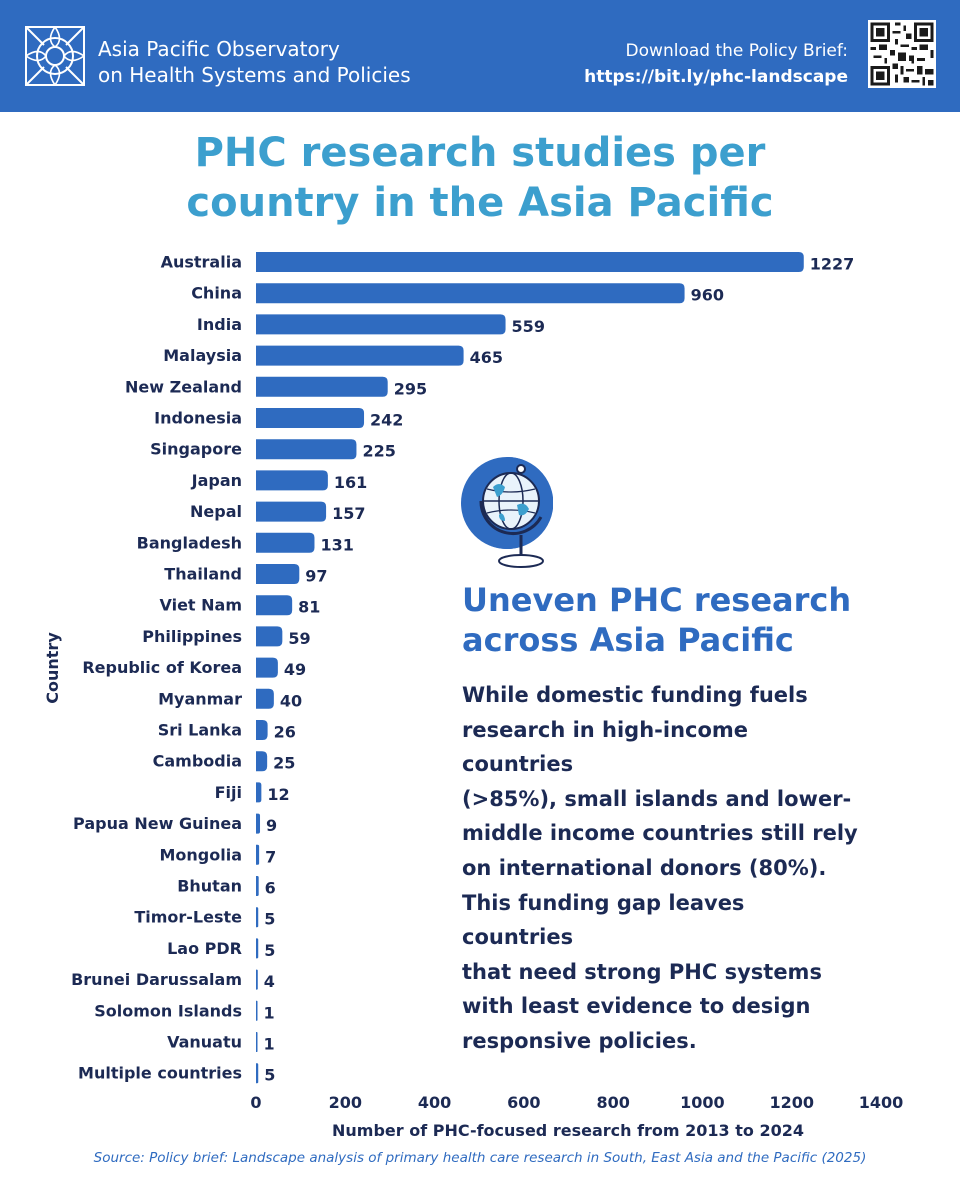 Image resolution: width=960 pixels, height=1200 pixels. What do you see at coordinates (642, 971) in the screenshot?
I see `callout-body-line: that need strong PHC systems` at bounding box center [642, 971].